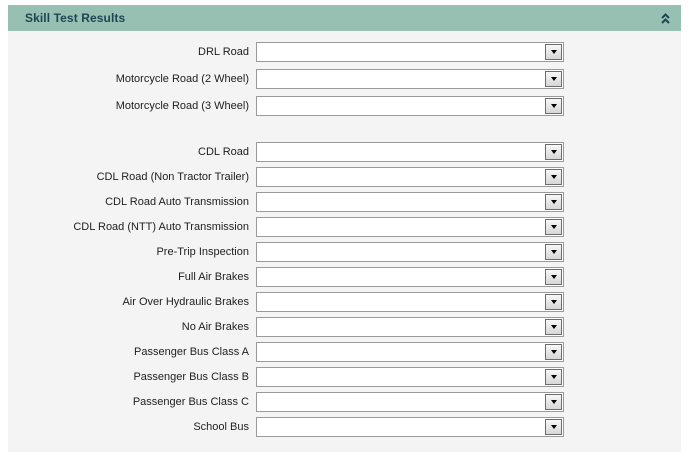 This screenshot has height=464, width=700. Describe the element at coordinates (344, 18) in the screenshot. I see `panel-header: Skill Test Results` at that location.